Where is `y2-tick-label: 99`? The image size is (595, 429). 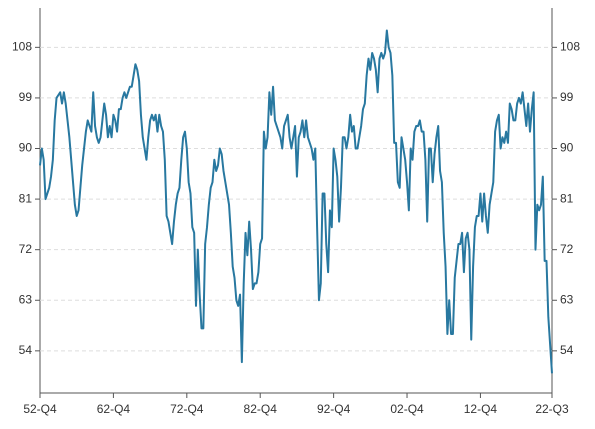 y2-tick-label: 99 is located at coordinates (567, 97).